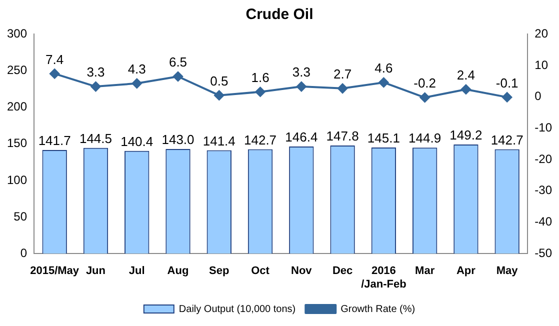 This screenshot has height=326, width=559. What do you see at coordinates (21, 216) in the screenshot?
I see `y-tick-label: 50` at bounding box center [21, 216].